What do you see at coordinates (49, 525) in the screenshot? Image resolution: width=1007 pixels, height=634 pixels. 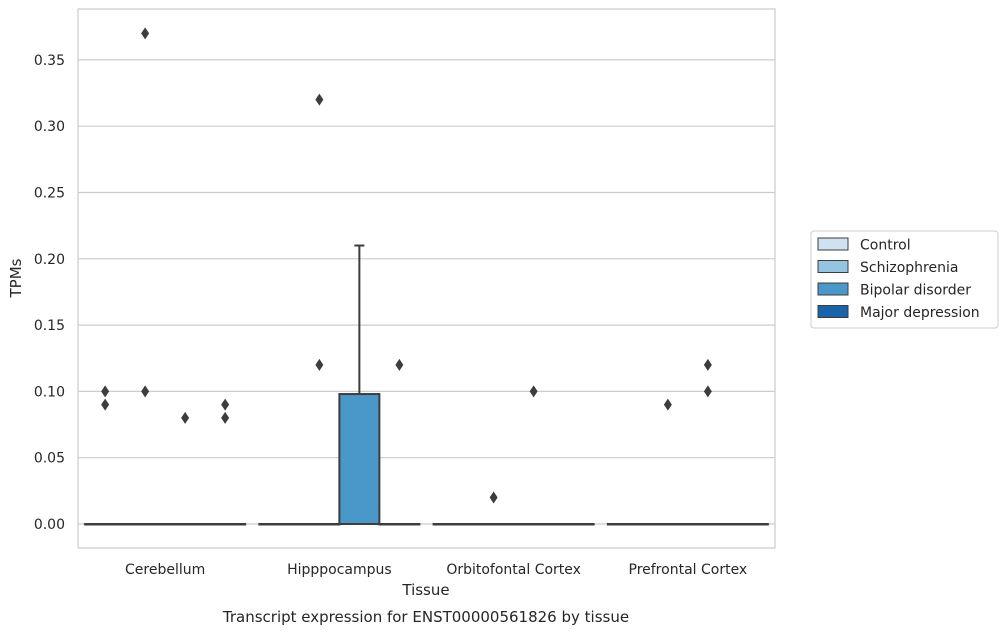 I see `y-tick-label: 0.00` at bounding box center [49, 525].